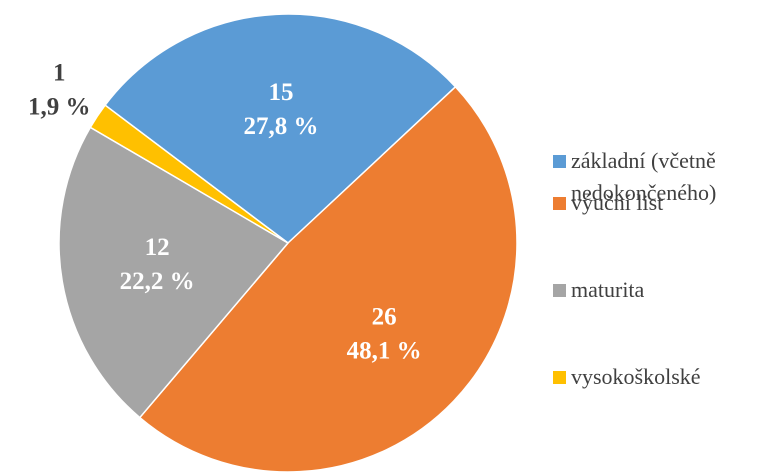 The width and height of the screenshot is (770, 474). I want to click on legend-item: základní (včetně nedokončeného), so click(660, 177).